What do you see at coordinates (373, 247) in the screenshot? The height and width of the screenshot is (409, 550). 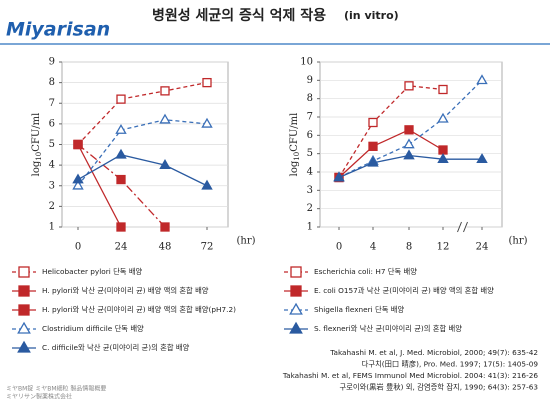 I see `x-tick-label: 4` at bounding box center [373, 247].